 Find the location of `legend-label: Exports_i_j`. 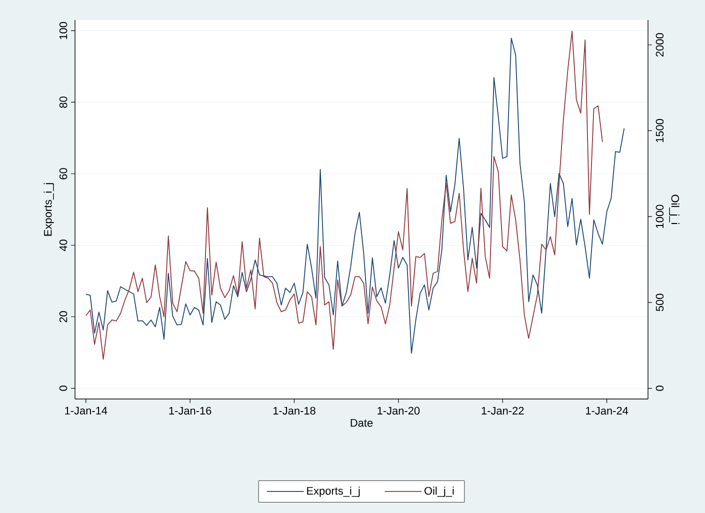

legend-label: Exports_i_j is located at coordinates (333, 491).